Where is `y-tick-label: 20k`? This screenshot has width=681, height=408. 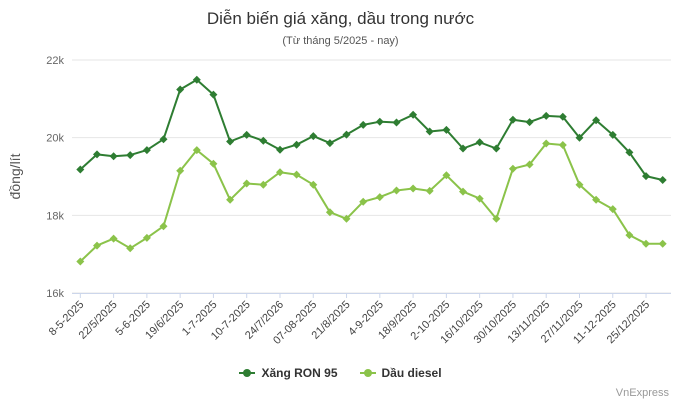 y-tick-label: 20k is located at coordinates (55, 139).